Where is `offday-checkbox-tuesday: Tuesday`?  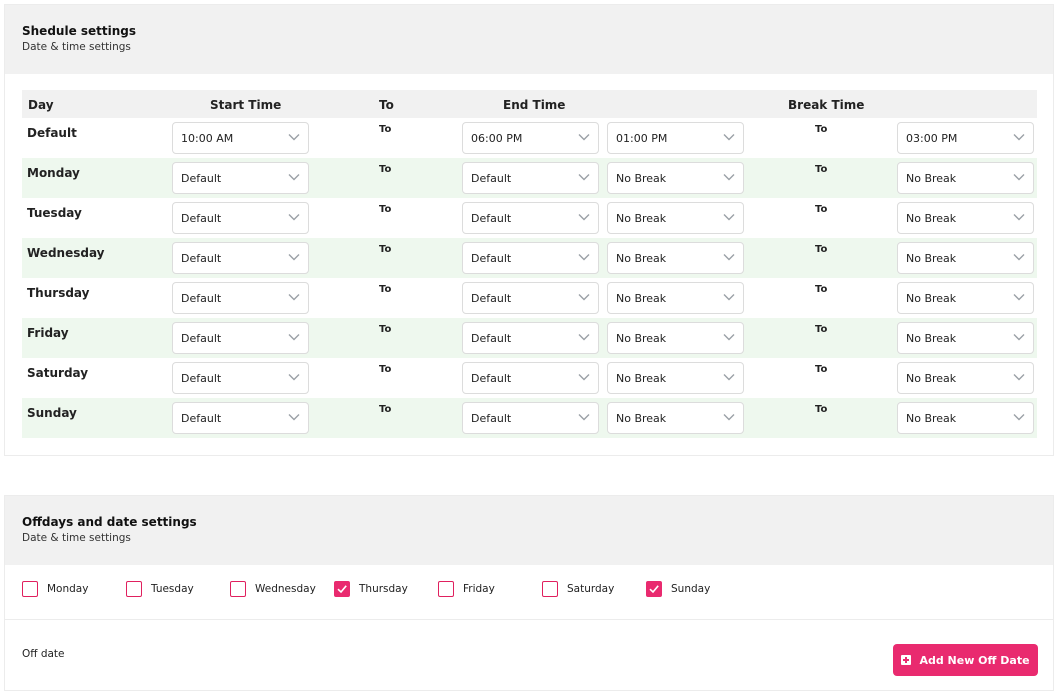
offday-checkbox-tuesday: Tuesday is located at coordinates (160, 589).